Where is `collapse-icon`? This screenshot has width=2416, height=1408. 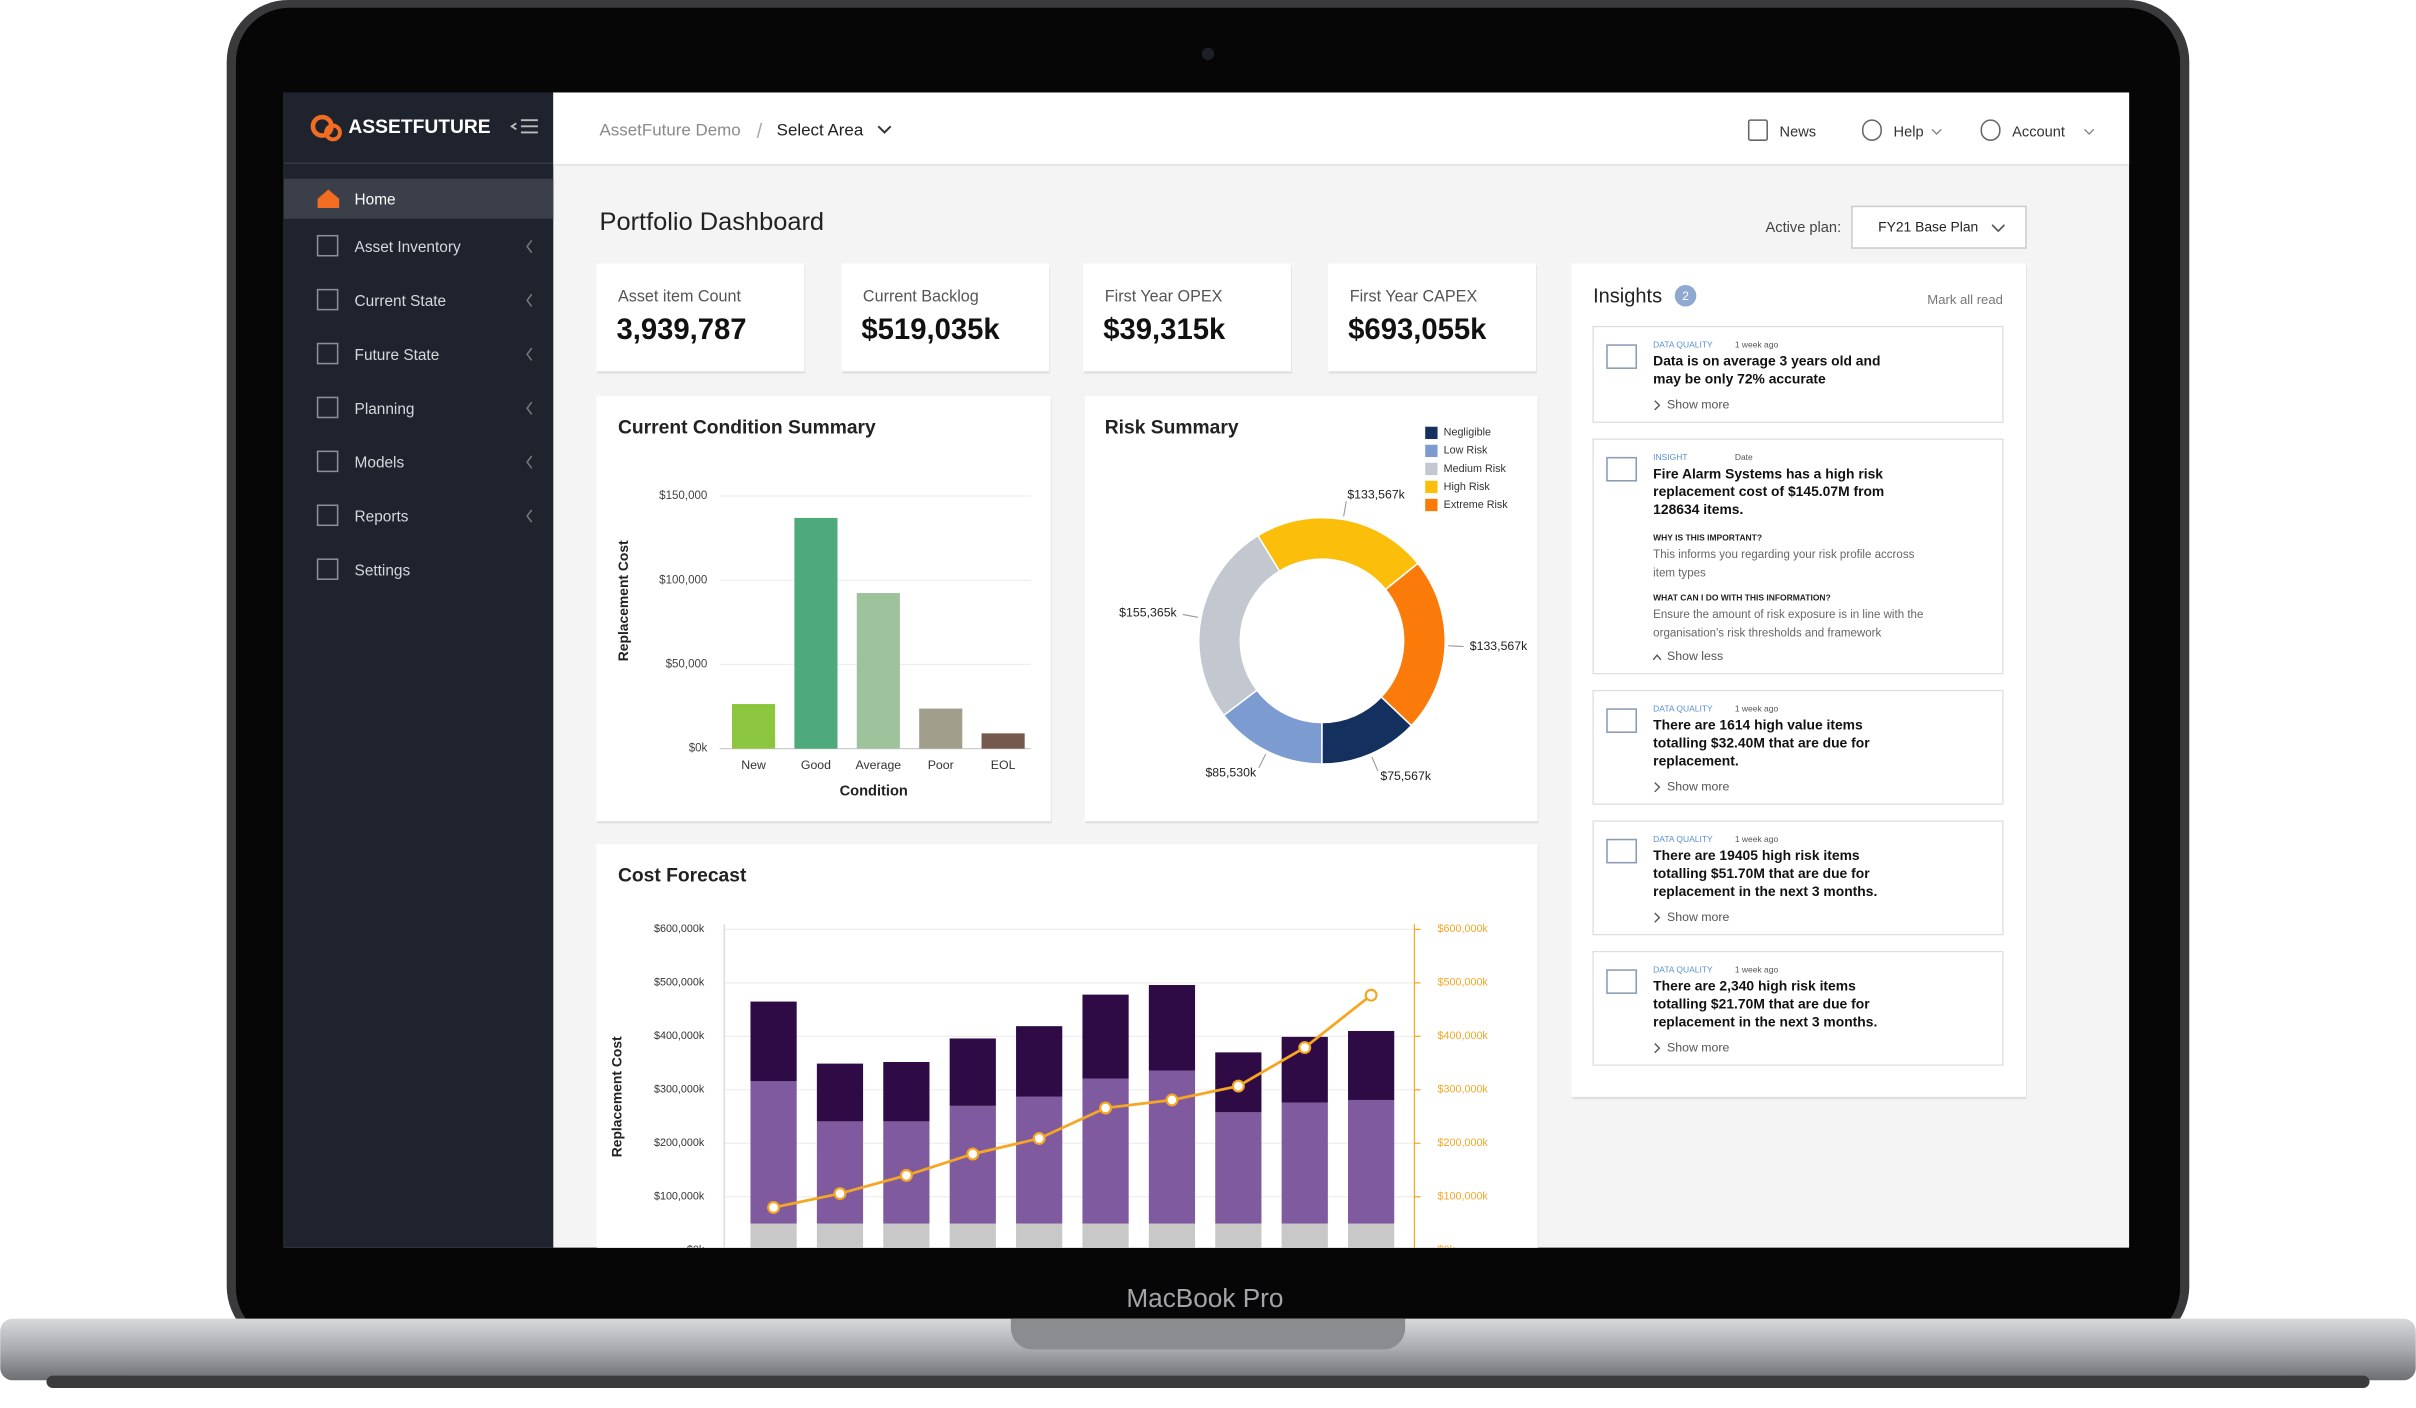
collapse-icon is located at coordinates (524, 126).